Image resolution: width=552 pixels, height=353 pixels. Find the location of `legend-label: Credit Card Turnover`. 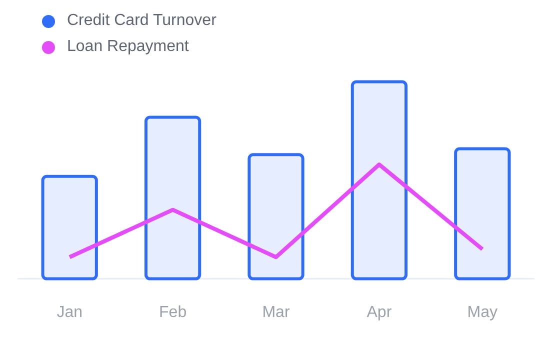

legend-label: Credit Card Turnover is located at coordinates (141, 21).